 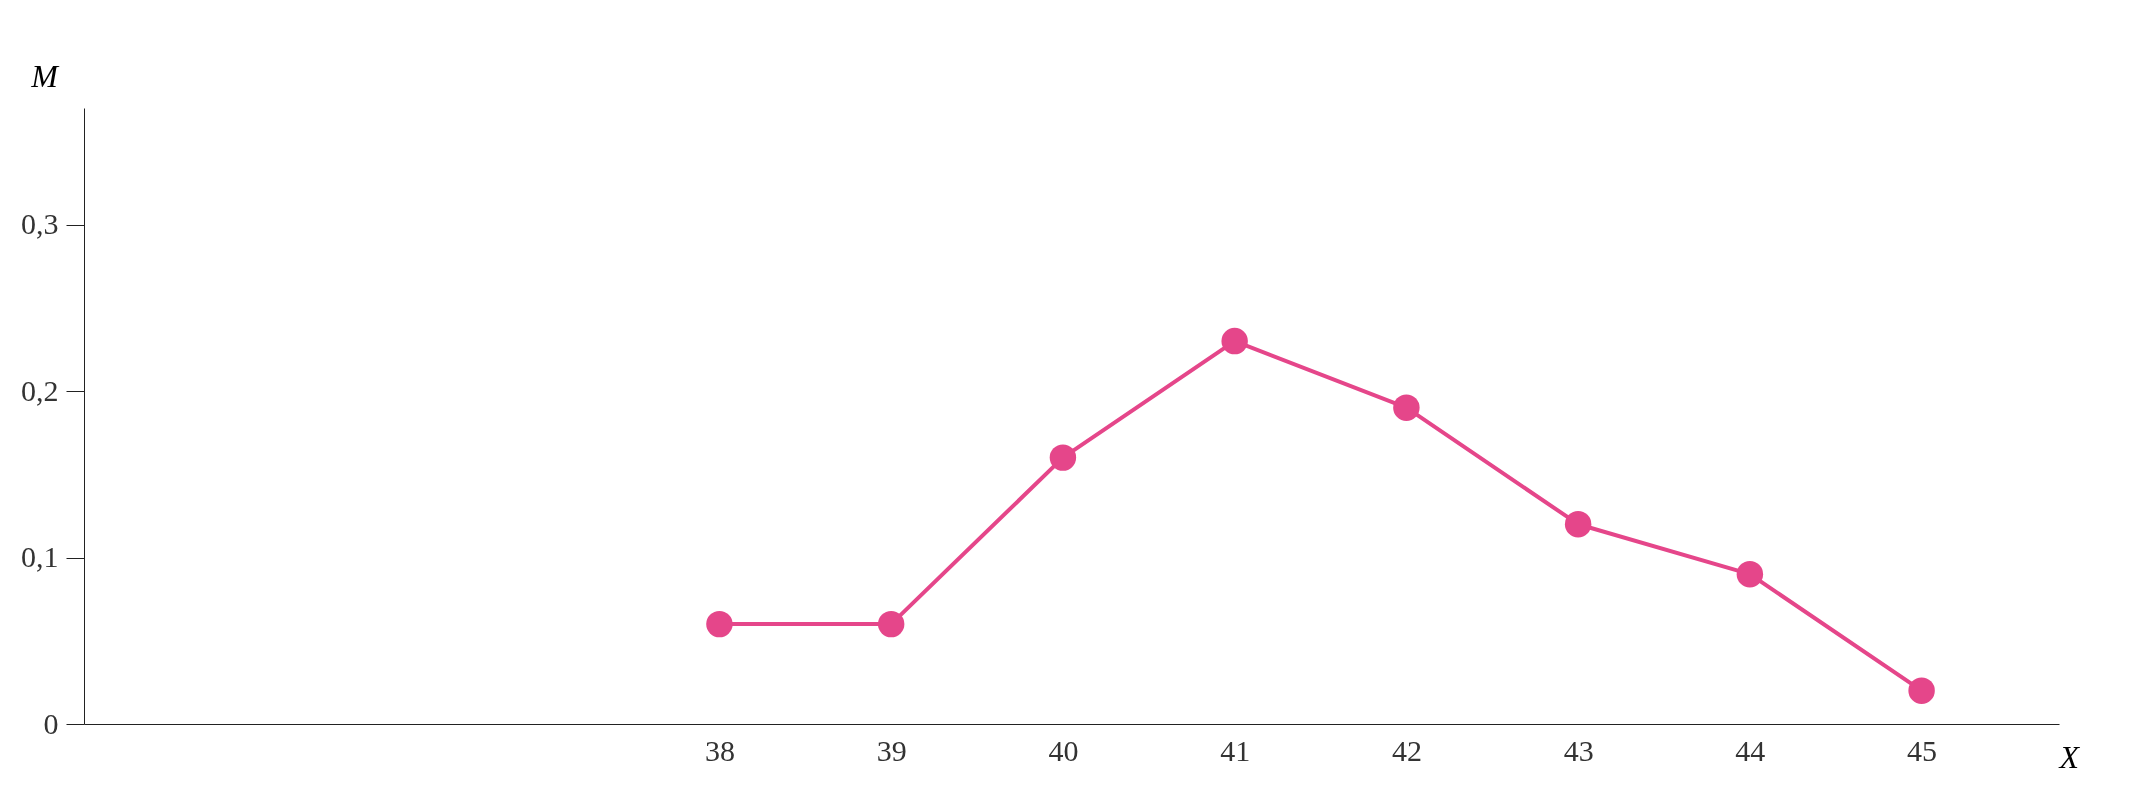 What do you see at coordinates (1578, 750) in the screenshot?
I see `x-tick-label: 43` at bounding box center [1578, 750].